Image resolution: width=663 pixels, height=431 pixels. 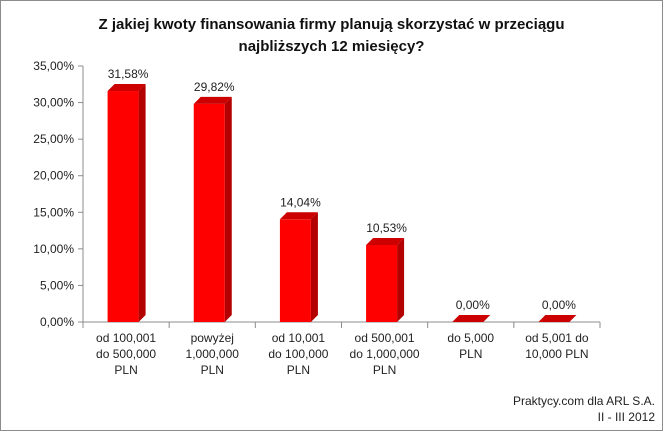 What do you see at coordinates (128, 74) in the screenshot?
I see `bar-value-label: 31,58%` at bounding box center [128, 74].